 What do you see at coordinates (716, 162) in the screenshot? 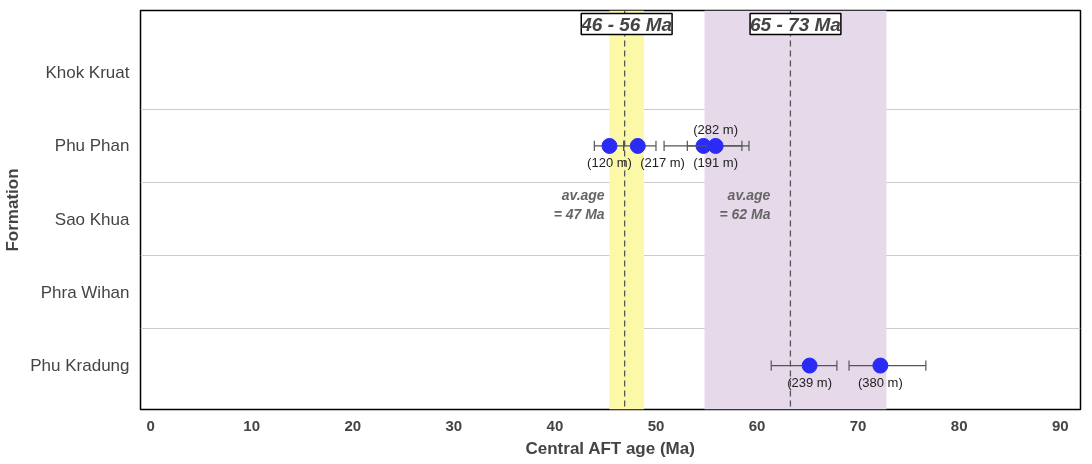
I see `annotation: (191 m)` at bounding box center [716, 162].